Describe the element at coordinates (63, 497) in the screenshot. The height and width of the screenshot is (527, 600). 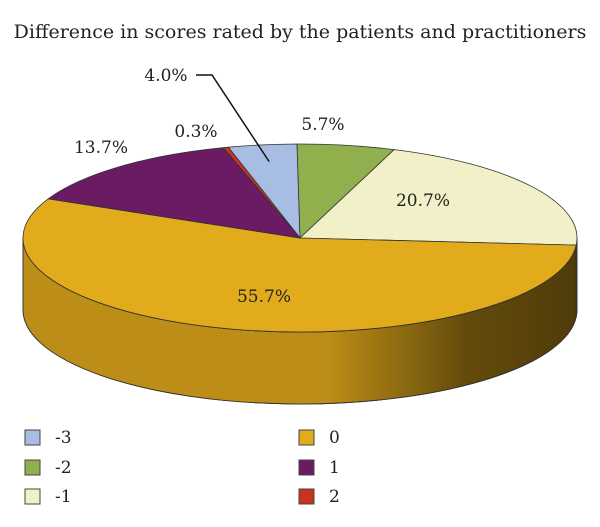
I see `legend-label--1: -1` at that location.